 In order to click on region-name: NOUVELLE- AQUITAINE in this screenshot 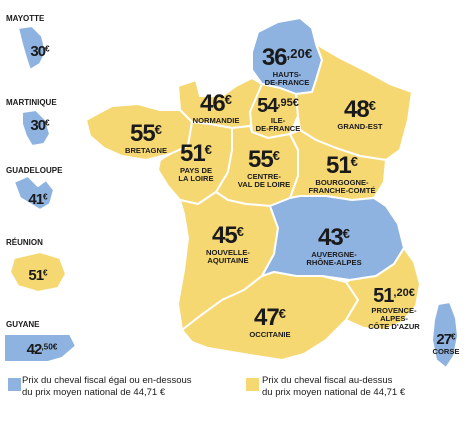, I will do `click(228, 256)`.